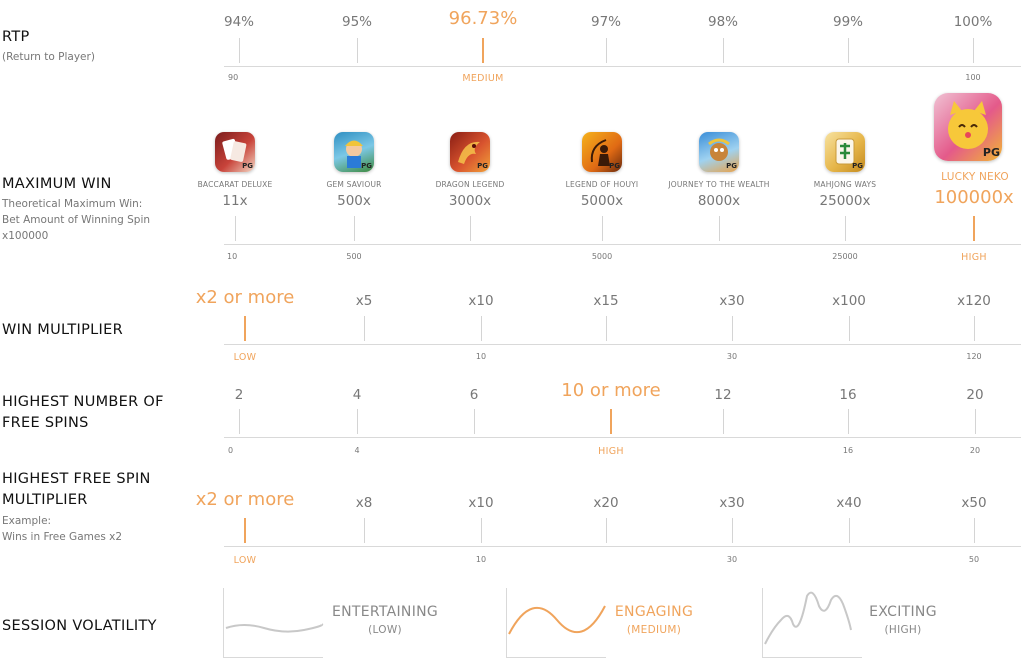  Describe the element at coordinates (974, 559) in the screenshot. I see `free-spin-multiplier-scale-label: 50` at that location.